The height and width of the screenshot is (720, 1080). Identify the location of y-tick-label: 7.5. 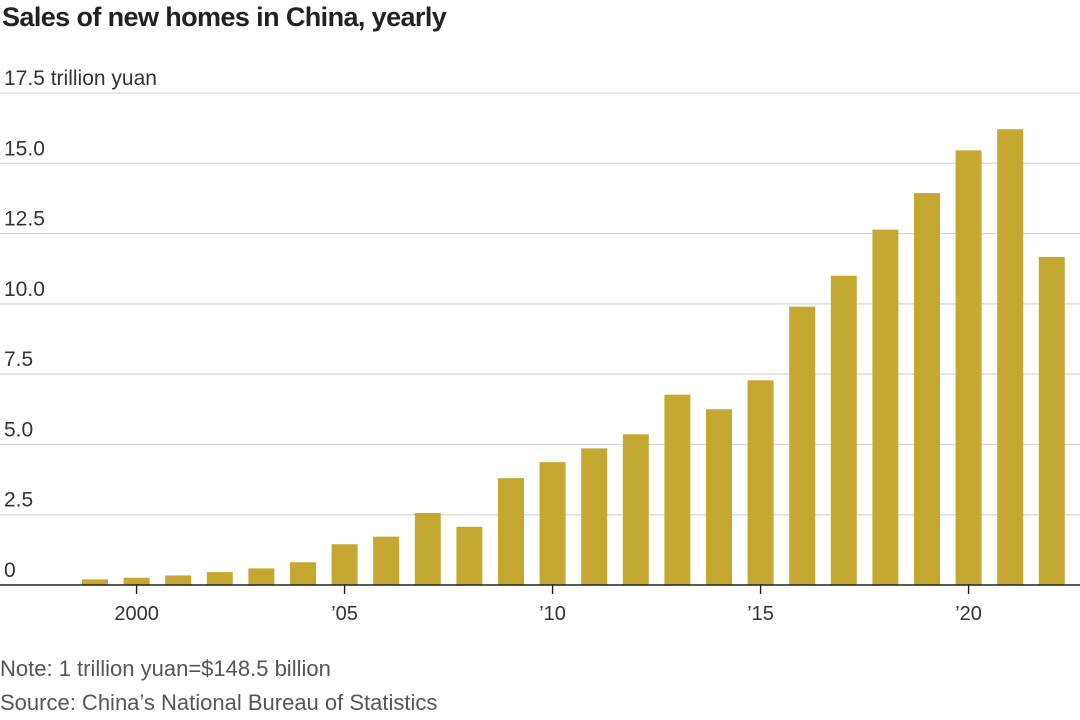
(18, 359).